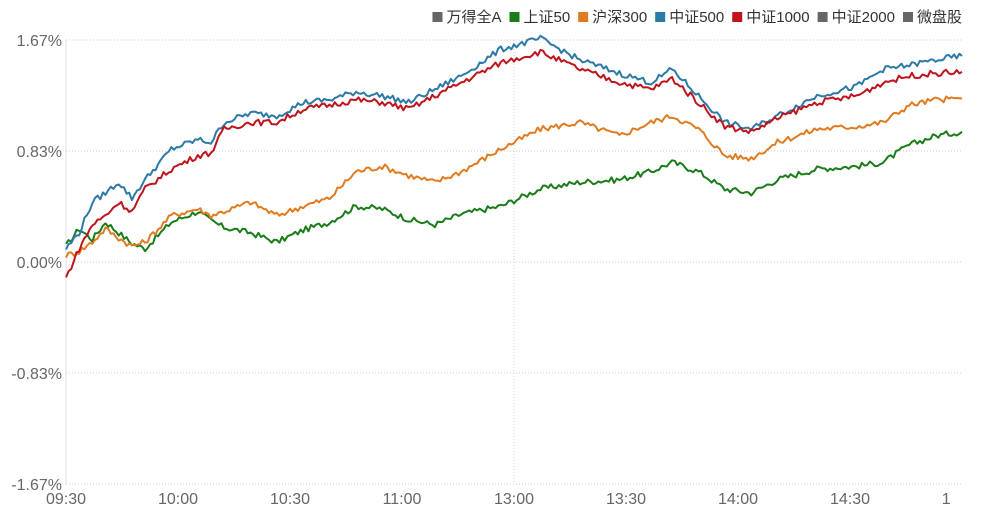  I want to click on y-tick-label: -0.83%, so click(36, 374).